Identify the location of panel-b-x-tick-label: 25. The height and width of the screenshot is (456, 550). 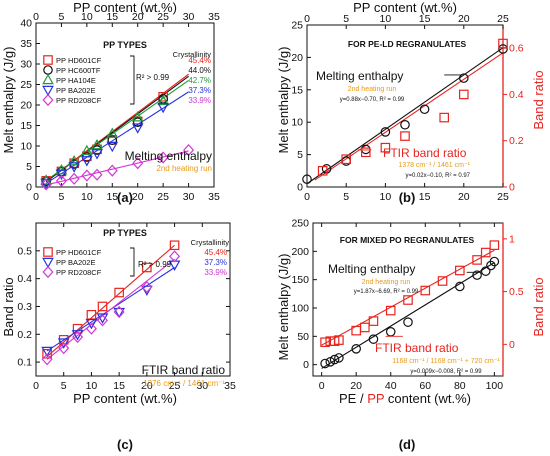
(503, 197).